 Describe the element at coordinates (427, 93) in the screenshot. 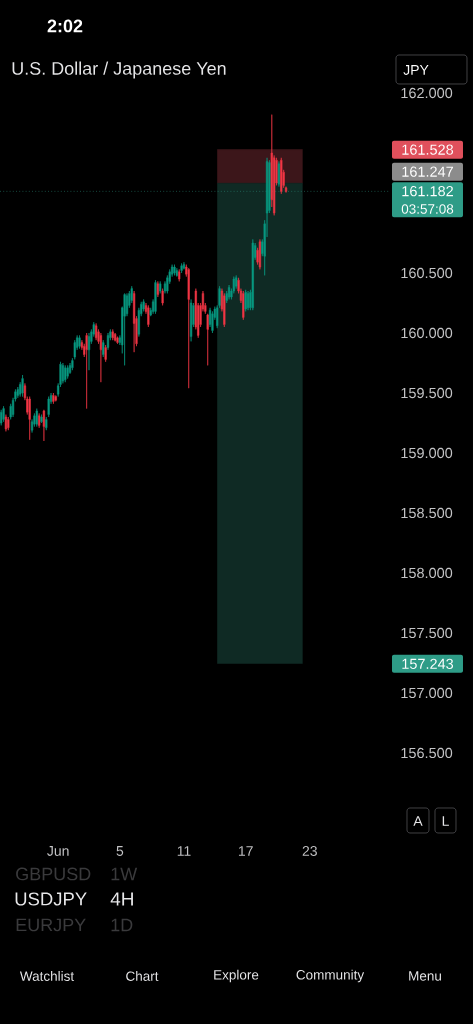

I see `y-tick-label: 162.000` at that location.